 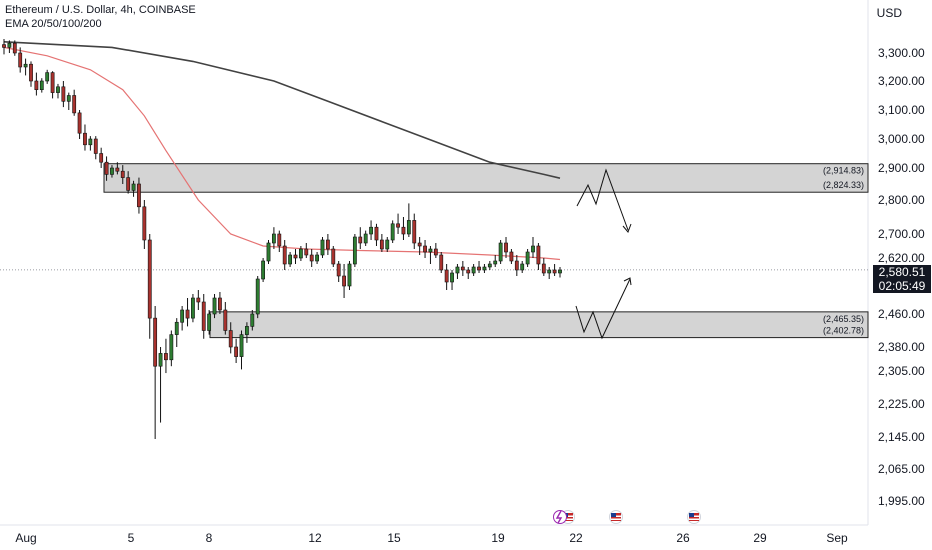 I want to click on y-tick-label: 2,460.00, so click(x=901, y=314).